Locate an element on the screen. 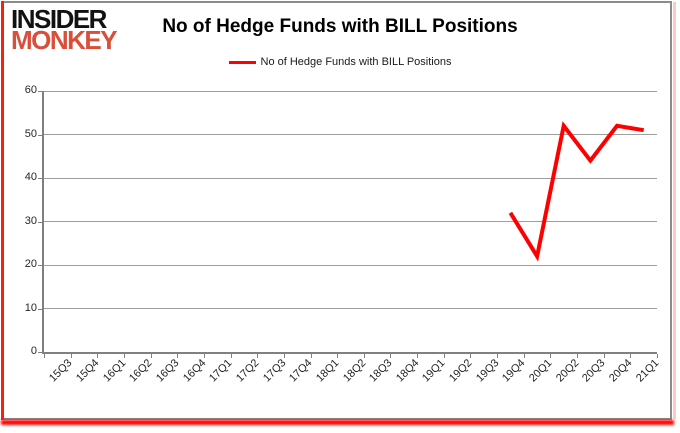 Image resolution: width=680 pixels, height=433 pixels. legend-label: No of Hedge Funds with BILL Positions is located at coordinates (356, 62).